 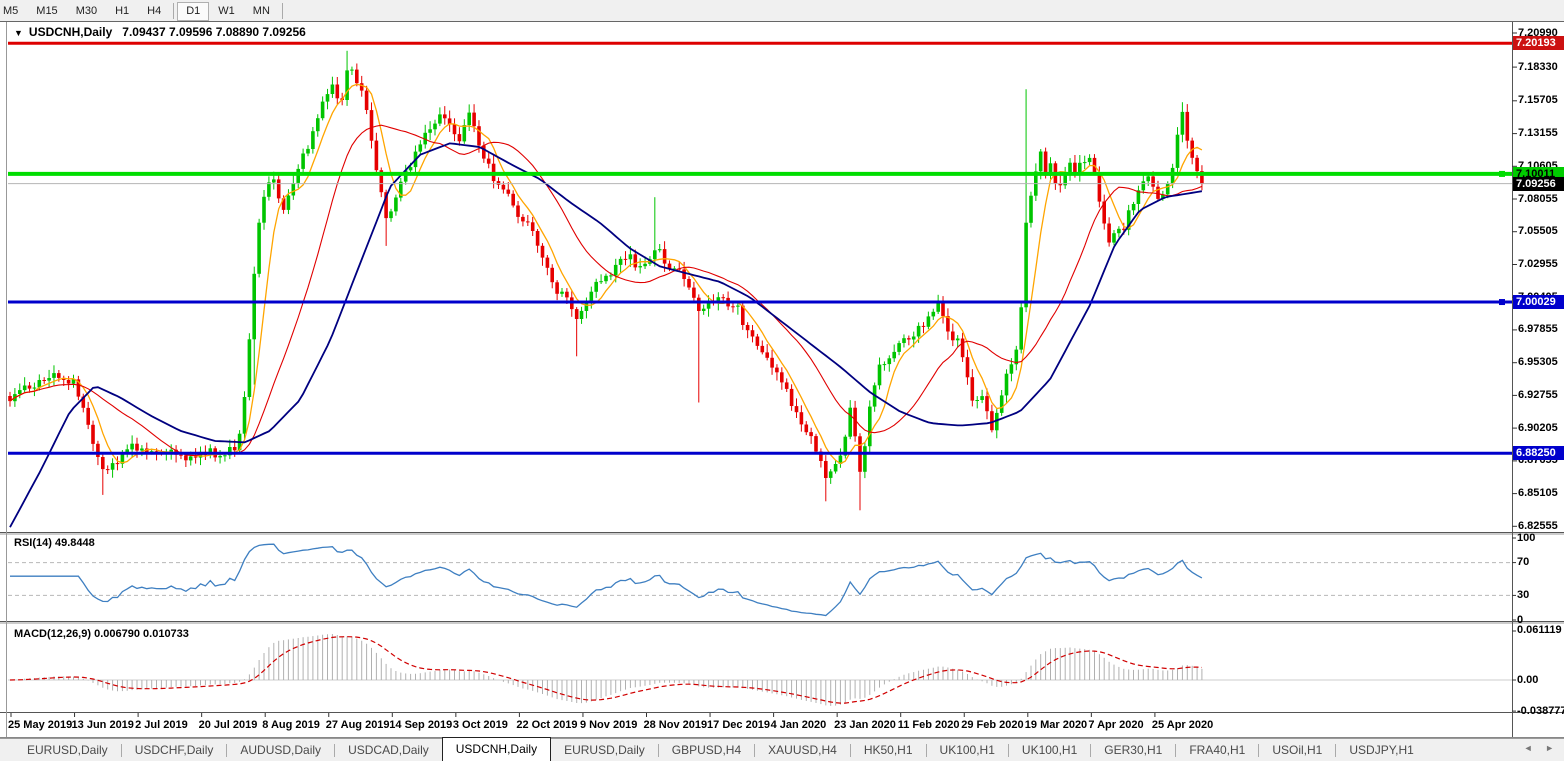 I want to click on chart-tab-usdchf-daily: USDCHF,Daily, so click(x=174, y=750).